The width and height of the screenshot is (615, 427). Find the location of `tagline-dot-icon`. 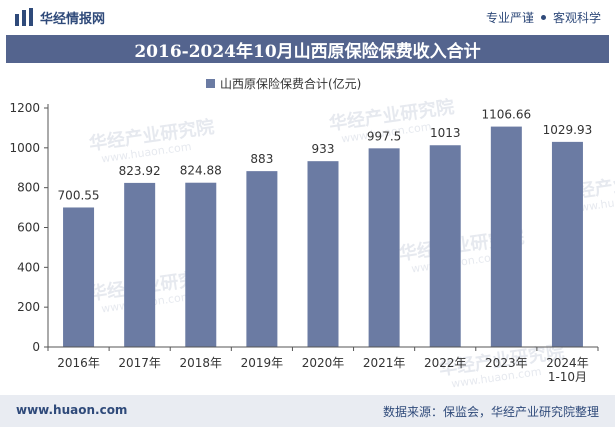

tagline-dot-icon is located at coordinates (543, 17).